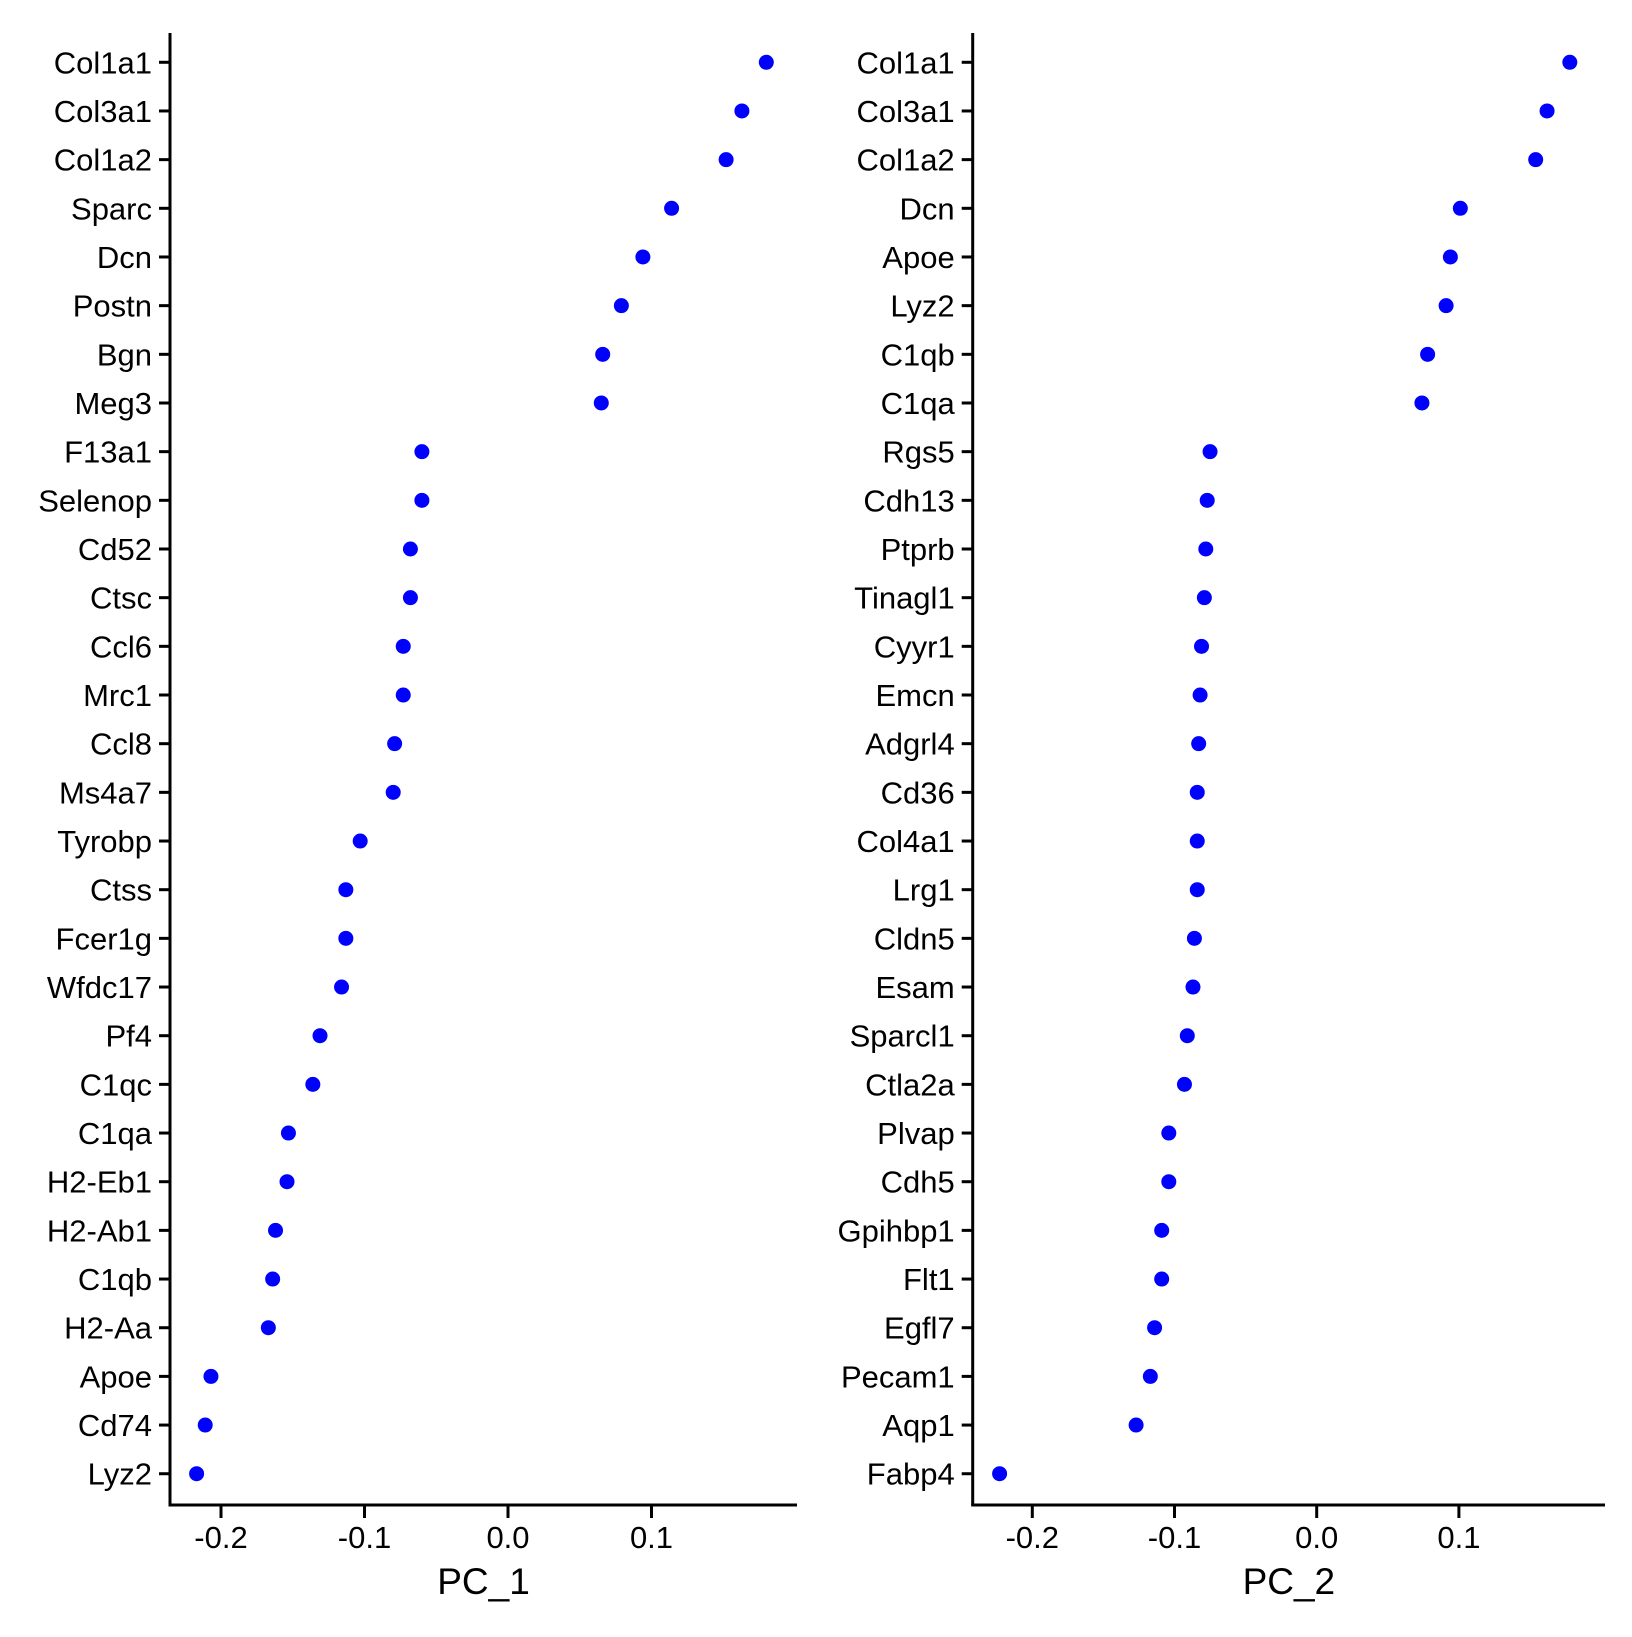  Describe the element at coordinates (104, 938) in the screenshot. I see `gene-label: Fcer1g` at that location.